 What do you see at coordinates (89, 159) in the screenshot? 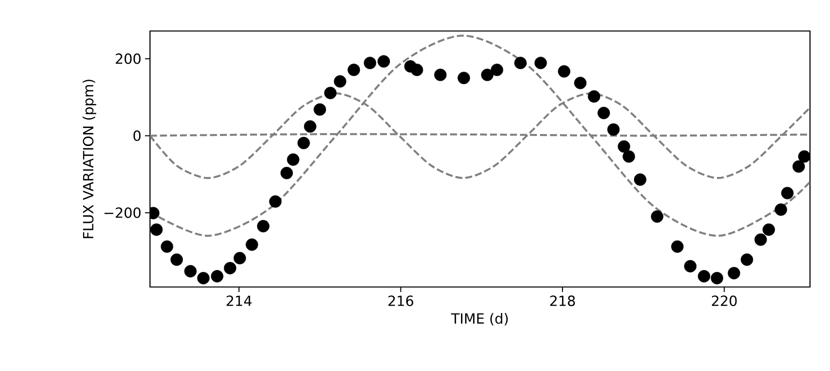
I see `y-axis-title: FLUX VARIATION (ppm)` at bounding box center [89, 159].